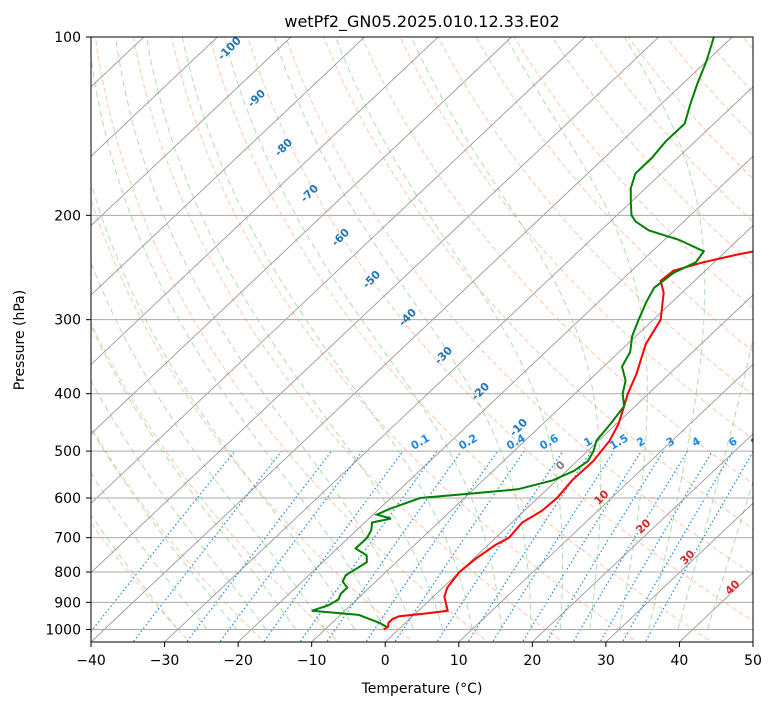 Image resolution: width=775 pixels, height=708 pixels. What do you see at coordinates (67, 321) in the screenshot?
I see `y-tick-label: 300` at bounding box center [67, 321].